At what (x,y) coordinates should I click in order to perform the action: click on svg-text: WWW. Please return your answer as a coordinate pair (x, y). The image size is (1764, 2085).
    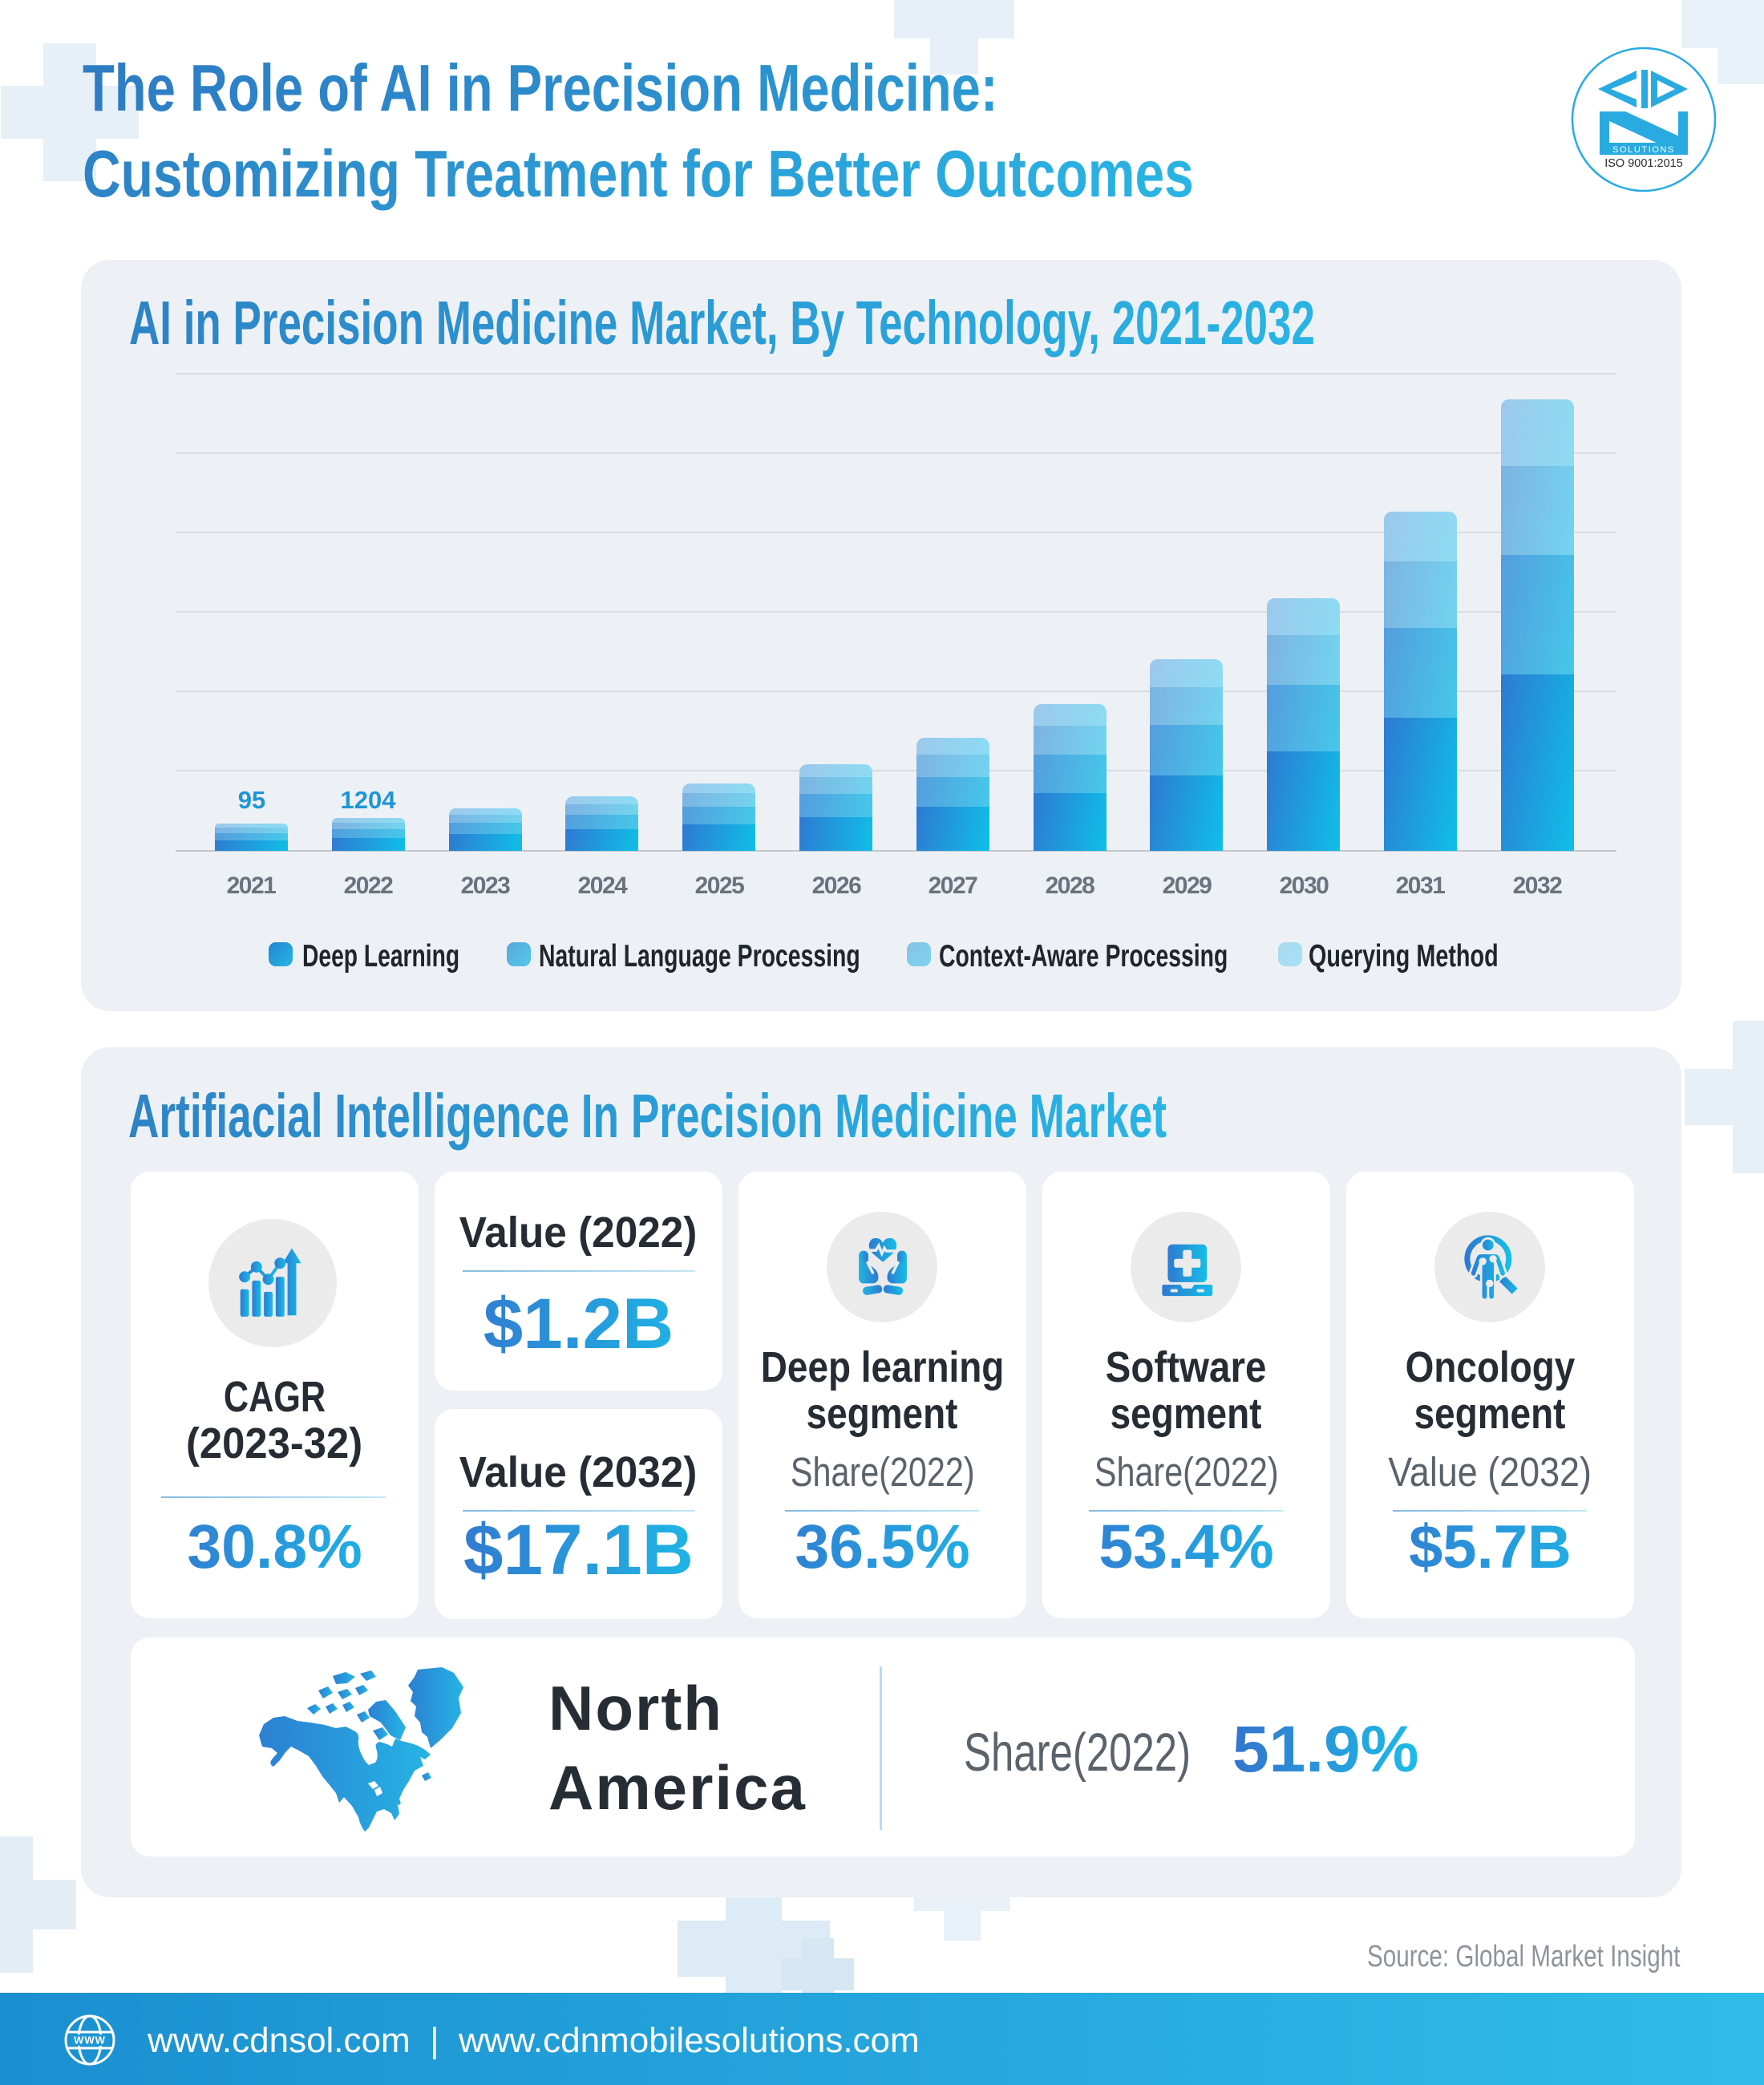
    Looking at the image, I should click on (90, 2041).